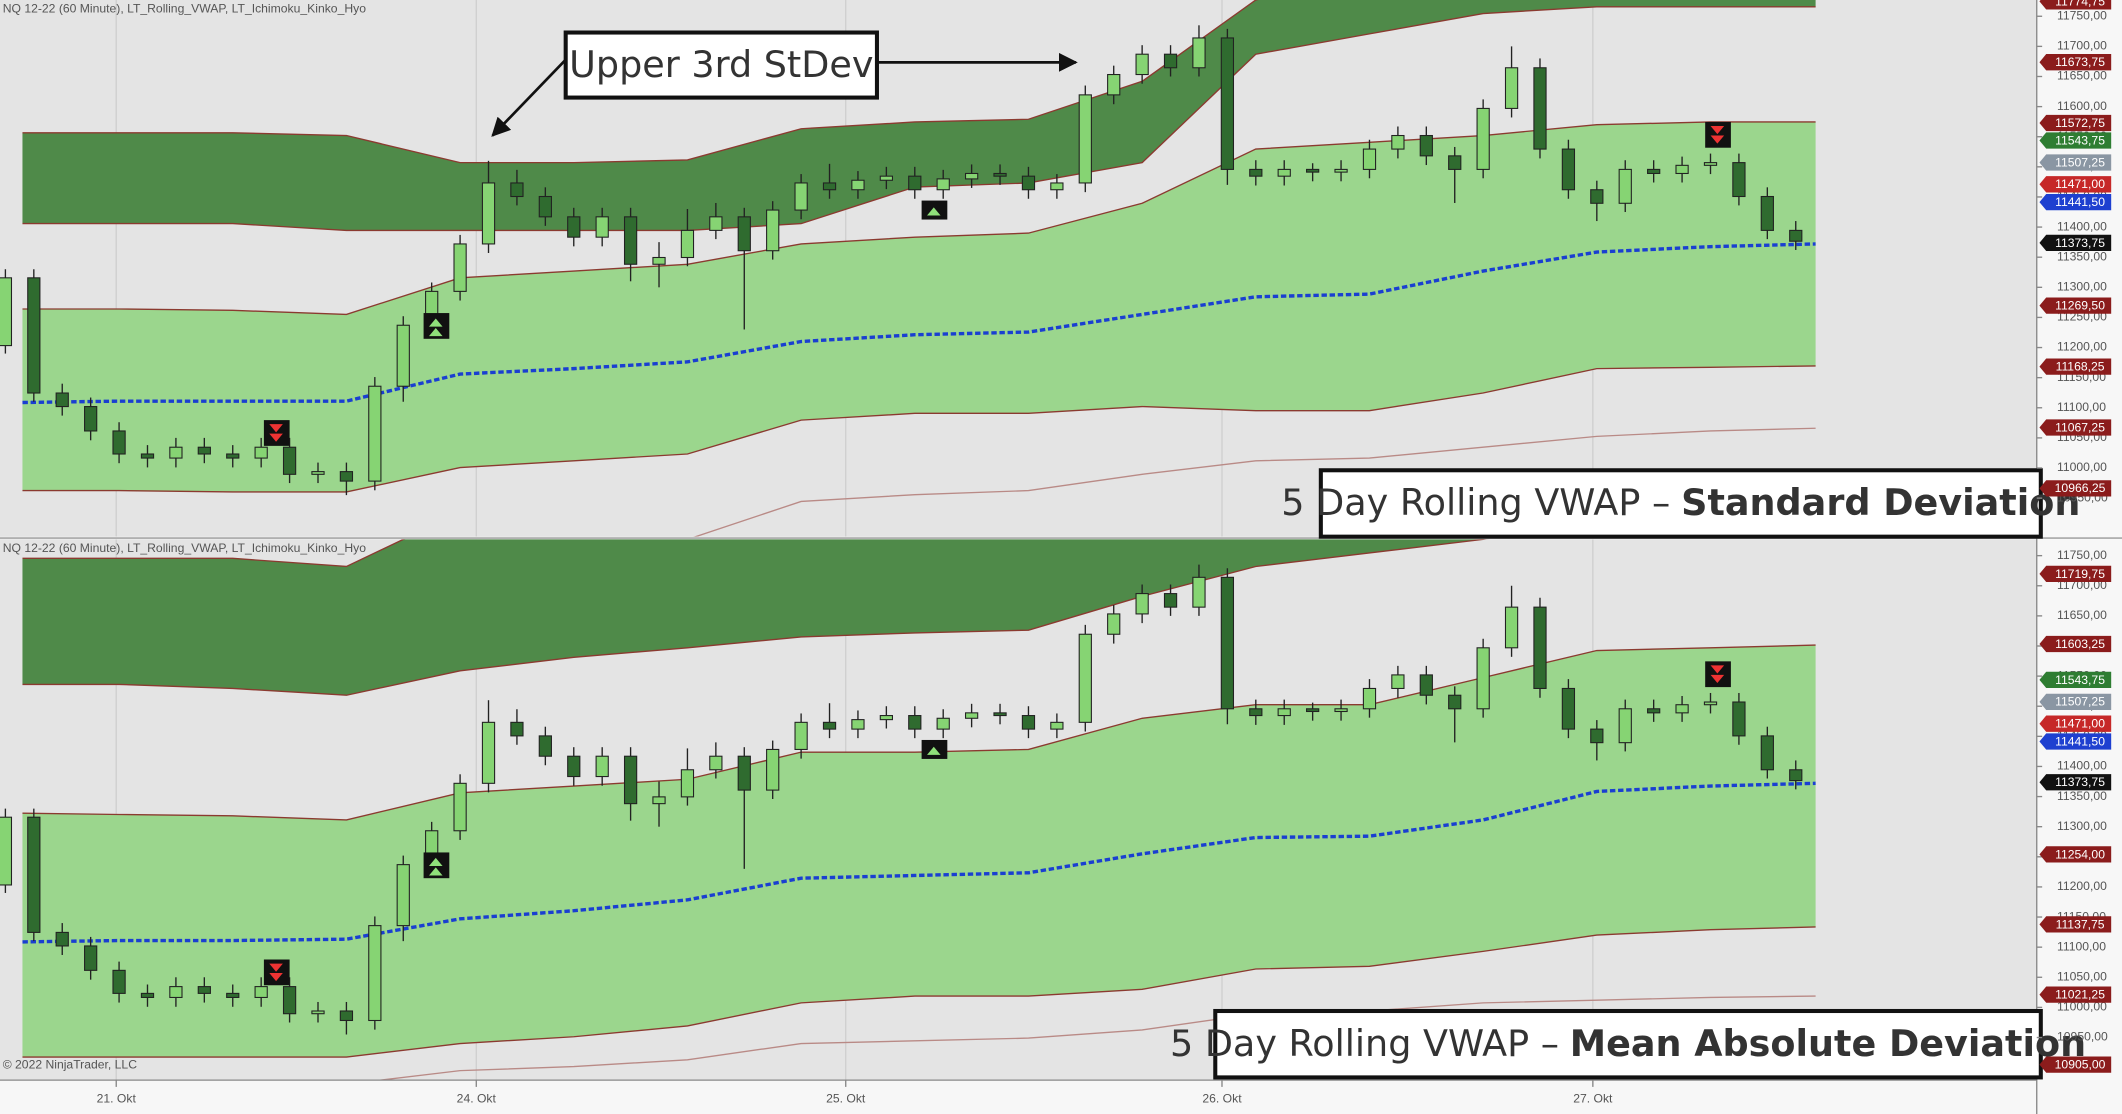  Describe the element at coordinates (2082, 46) in the screenshot. I see `y-tick-label: 11700,00` at that location.